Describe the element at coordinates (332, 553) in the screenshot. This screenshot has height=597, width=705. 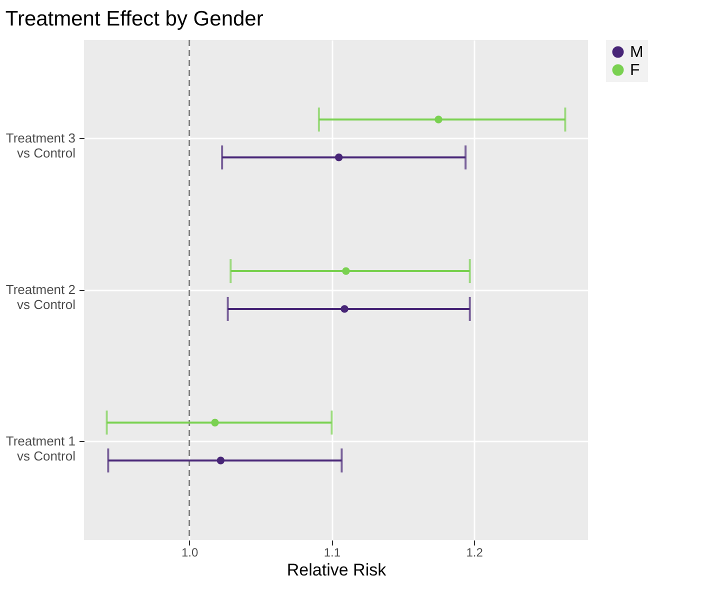
I see `x-tick-label: 1.1` at that location.